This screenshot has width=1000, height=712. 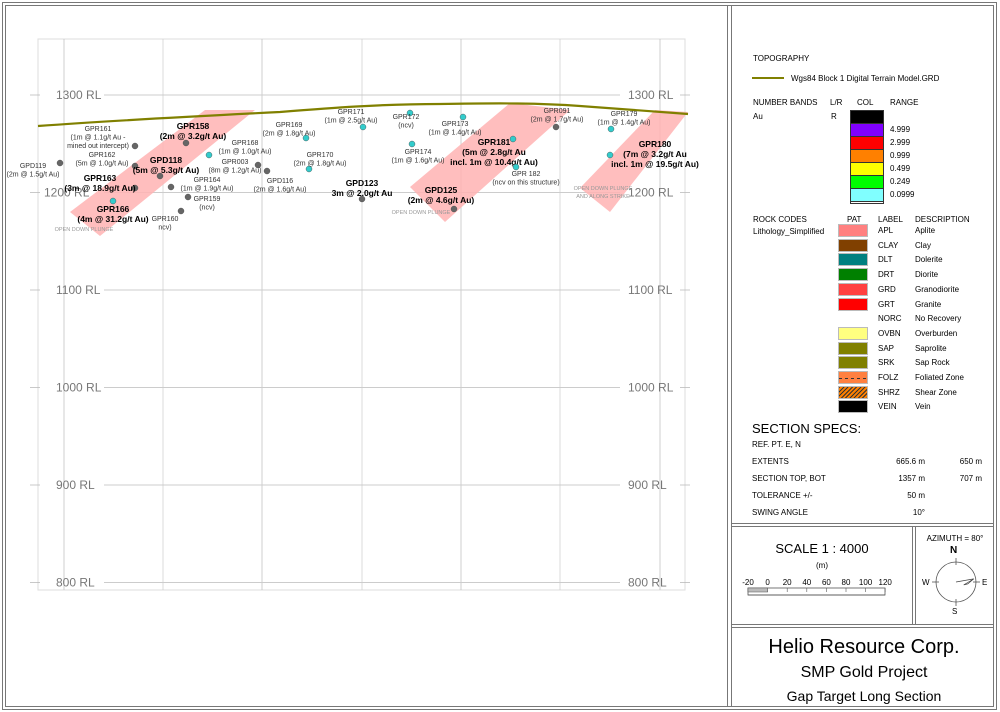 What do you see at coordinates (624, 122) in the screenshot?
I see `drillhole: GPR179 (1m @ 1.4g/t Au)` at bounding box center [624, 122].